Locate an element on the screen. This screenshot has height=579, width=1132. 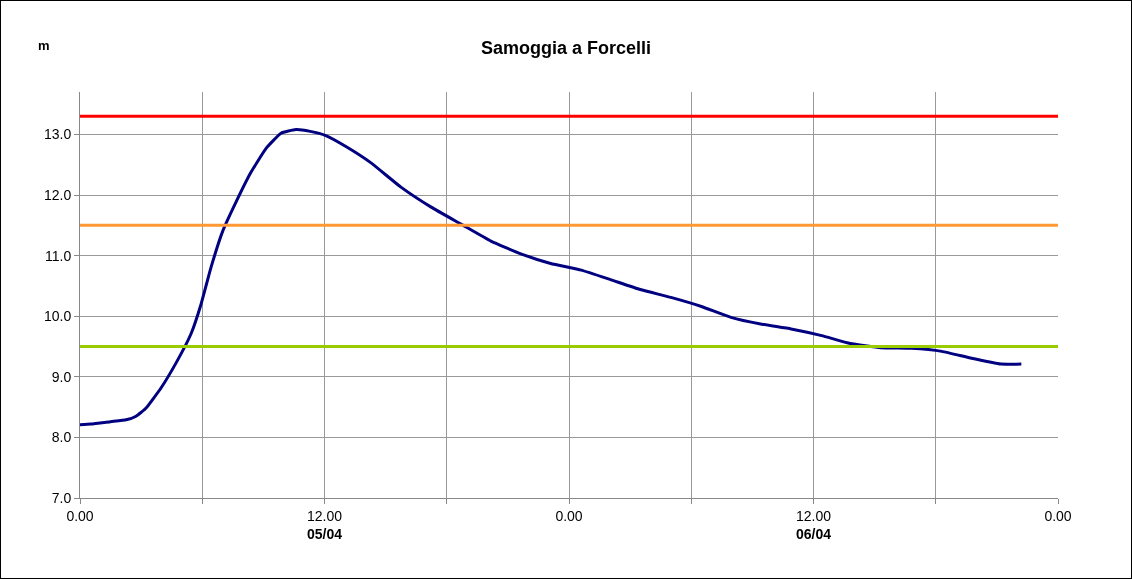
y-tick-label: 10.0 is located at coordinates (57, 316).